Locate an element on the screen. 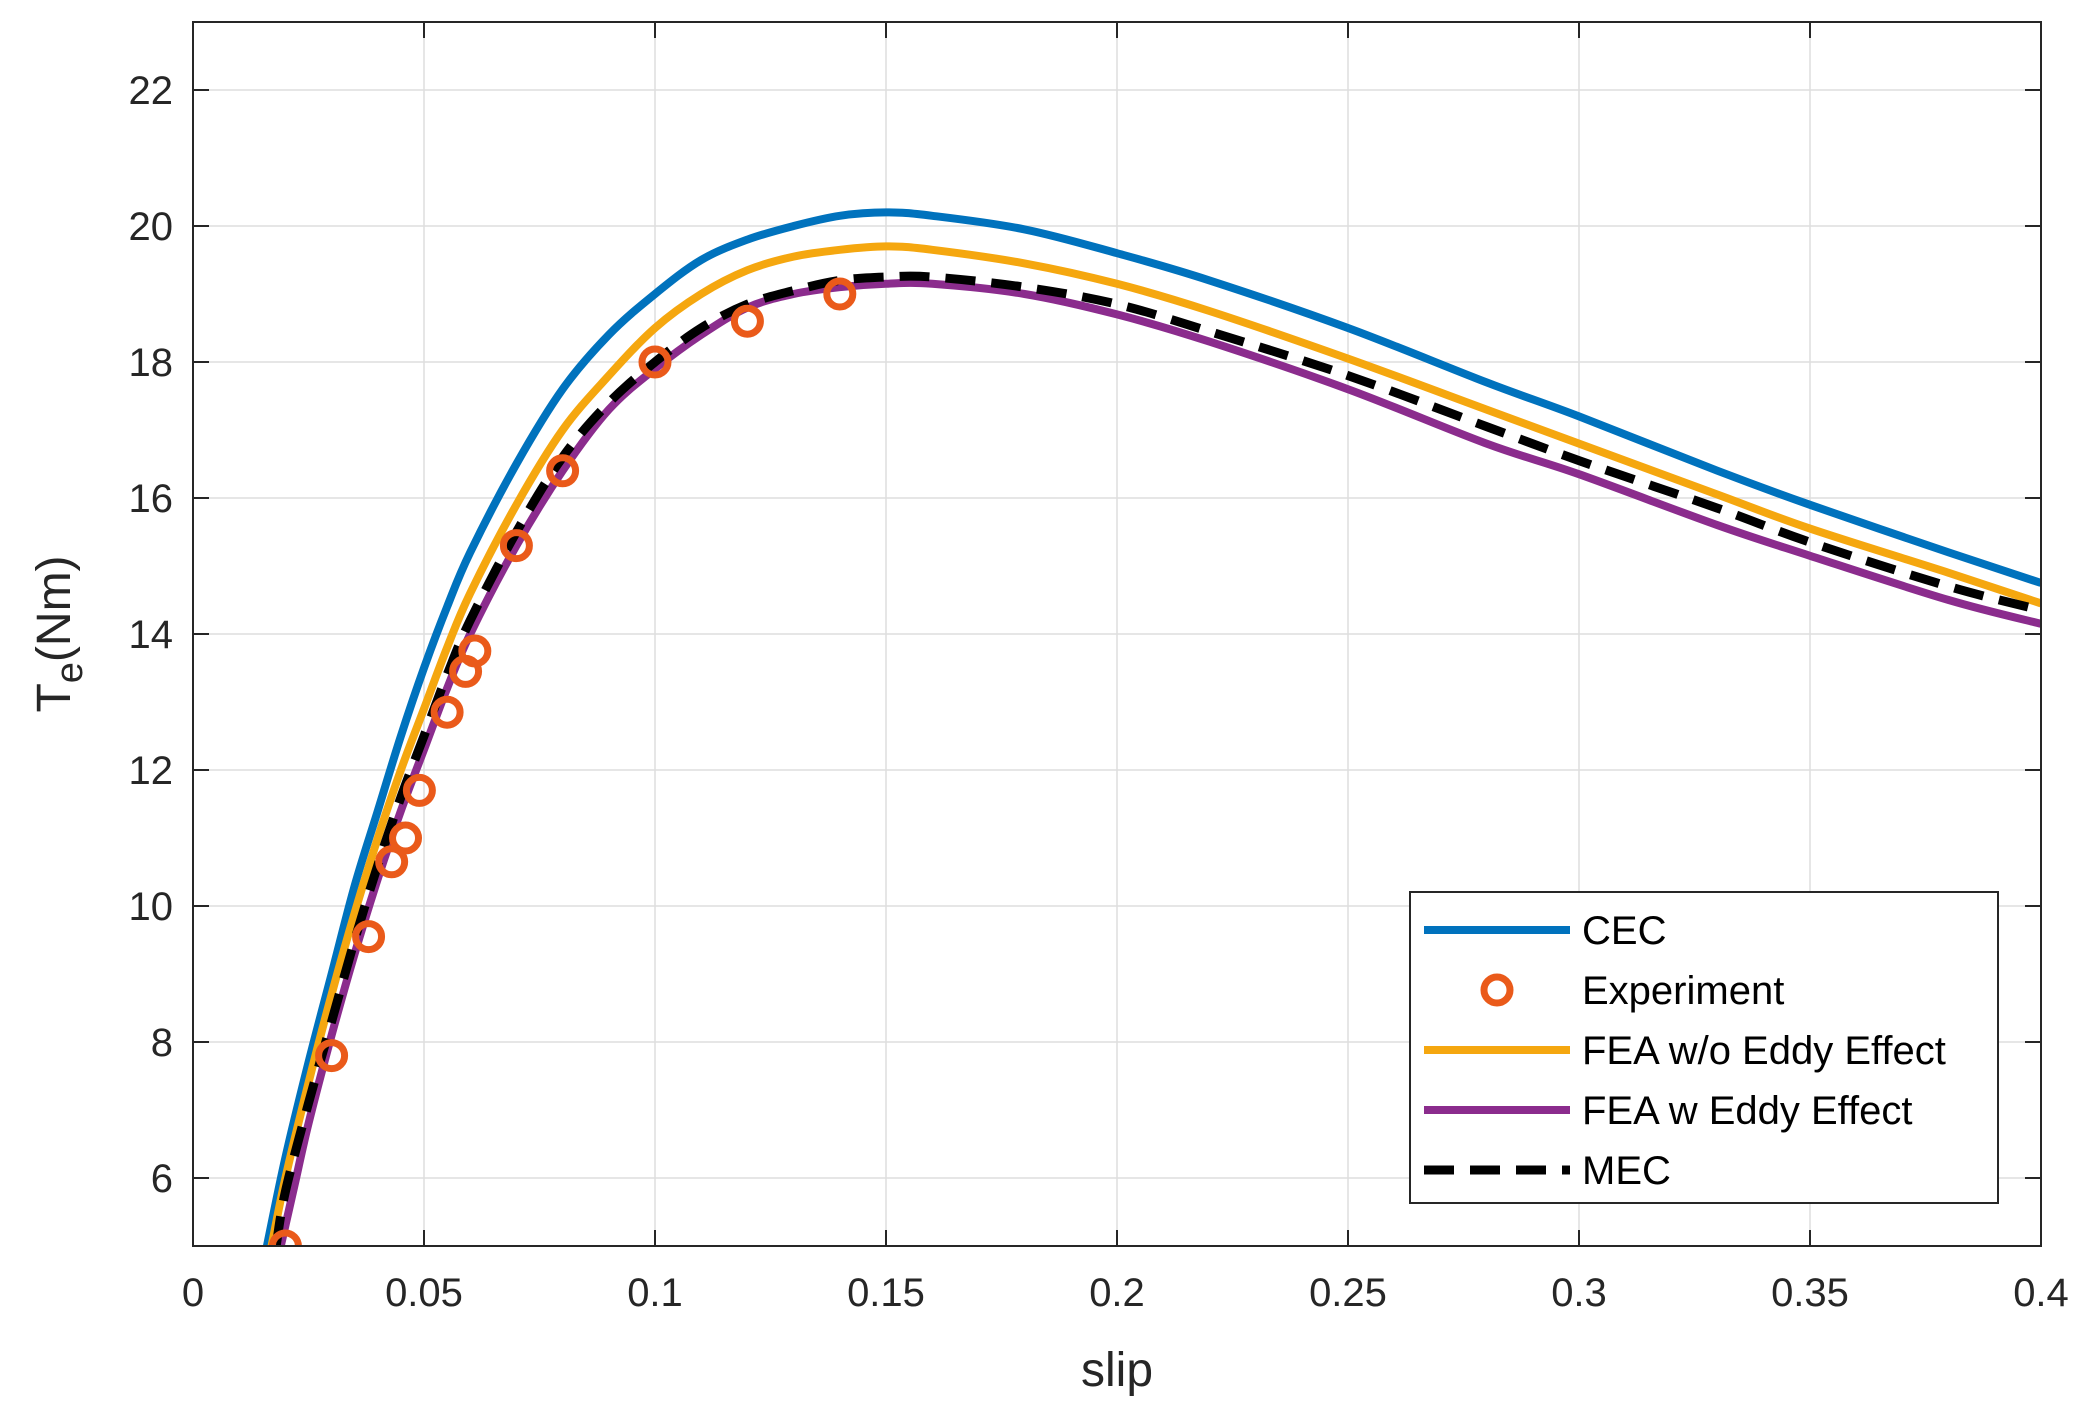  y-tick-label: 8 is located at coordinates (162, 1043).